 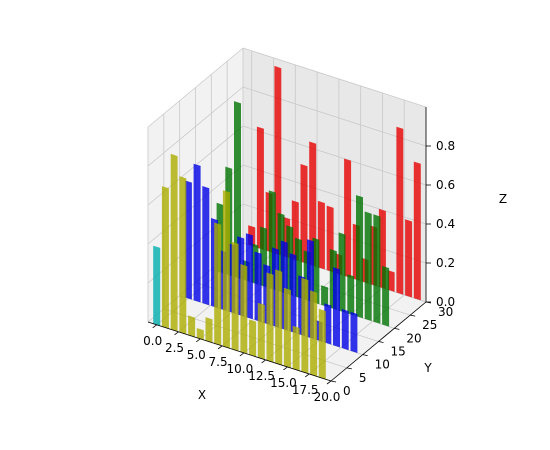 What do you see at coordinates (445, 185) in the screenshot?
I see `z-tick-label: 0.6` at bounding box center [445, 185].